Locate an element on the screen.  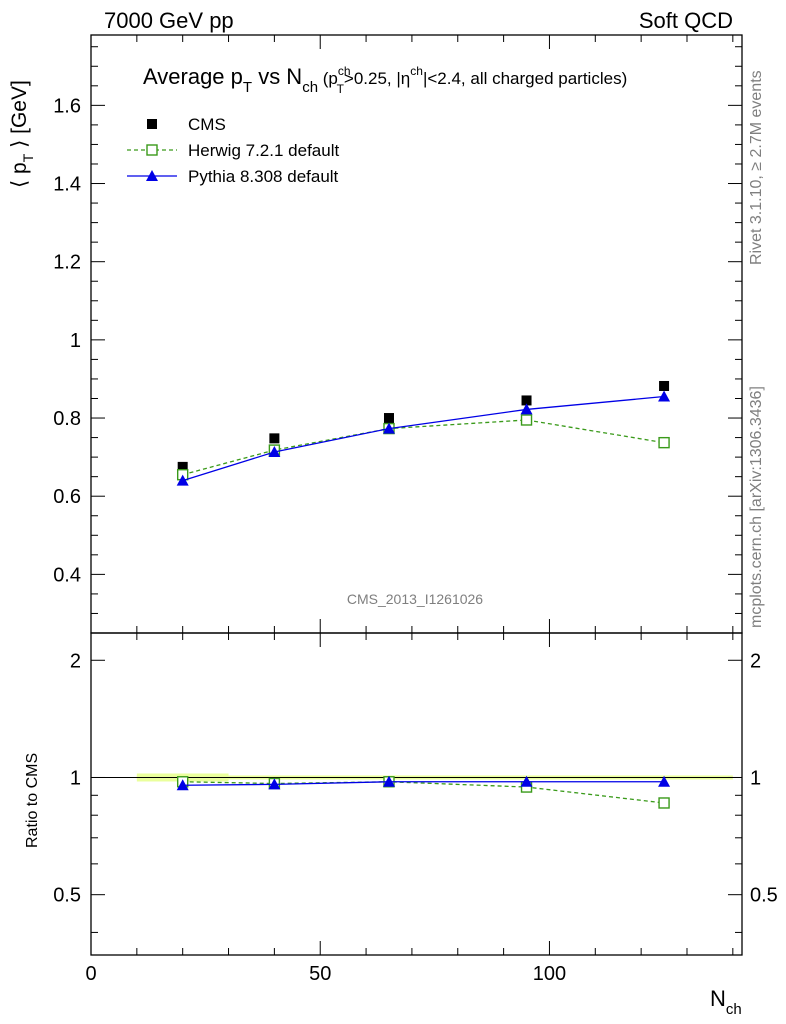
y-tick-label: 1.2 is located at coordinates (67, 263).